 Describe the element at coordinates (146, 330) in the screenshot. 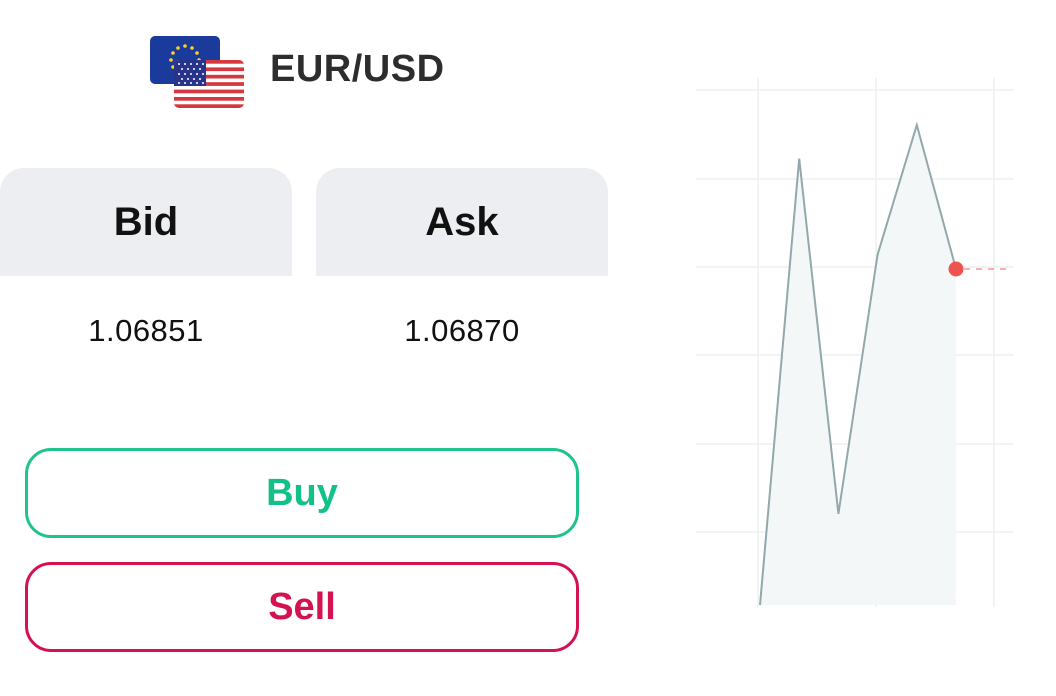

I see `bid-price: 1.06851` at that location.